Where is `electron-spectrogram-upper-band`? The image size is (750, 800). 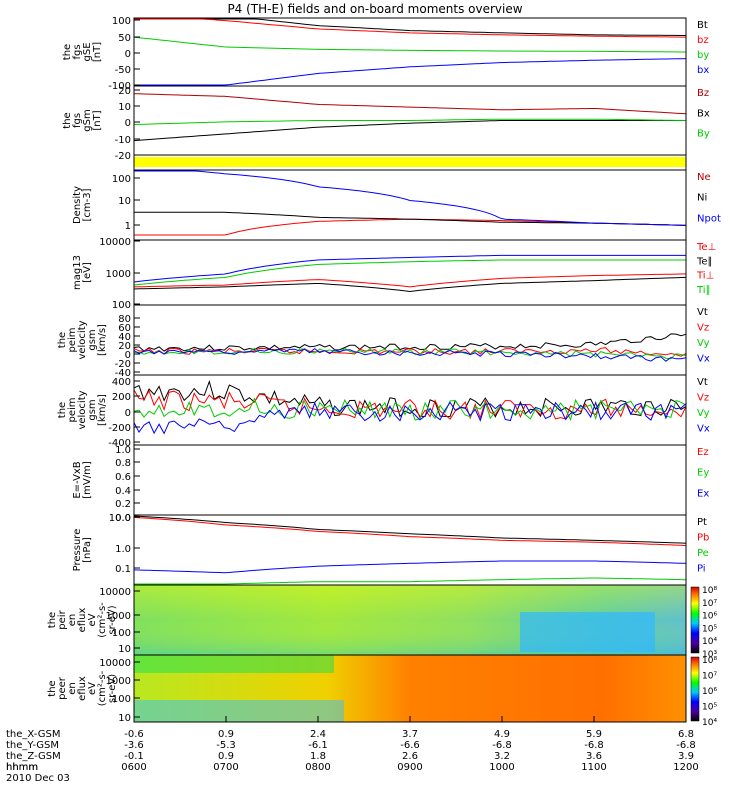 electron-spectrogram-upper-band is located at coordinates (234, 664).